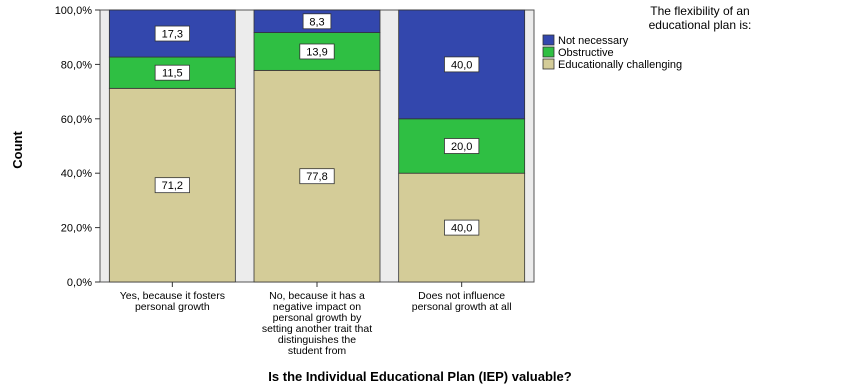 This screenshot has height=388, width=844. What do you see at coordinates (317, 296) in the screenshot?
I see `x-tick-label-line: No, because it has a` at bounding box center [317, 296].